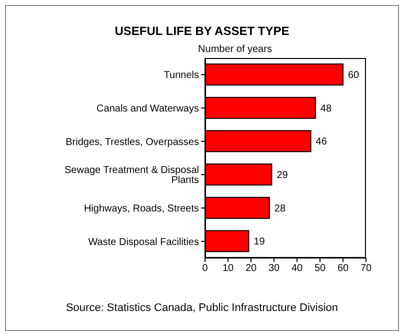 The width and height of the screenshot is (404, 336). Describe the element at coordinates (131, 175) in the screenshot. I see `y-tick-label: Sewage Treatment & Disposal Plants` at that location.